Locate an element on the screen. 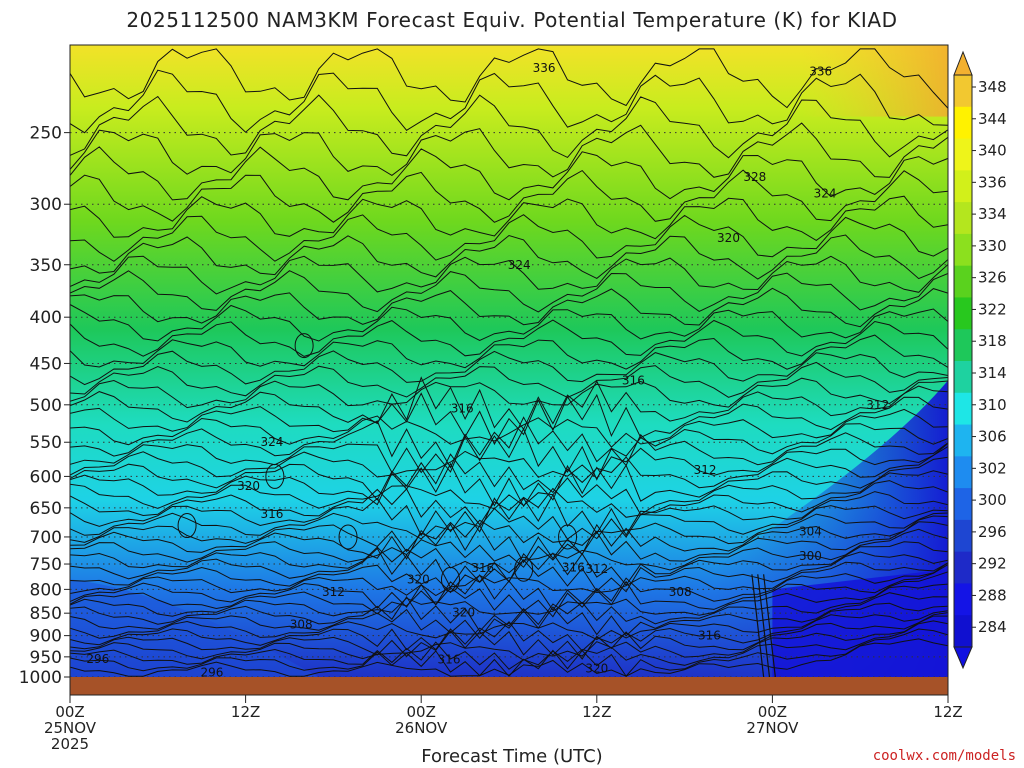  colorbar-bottom-arrow is located at coordinates (963, 658).